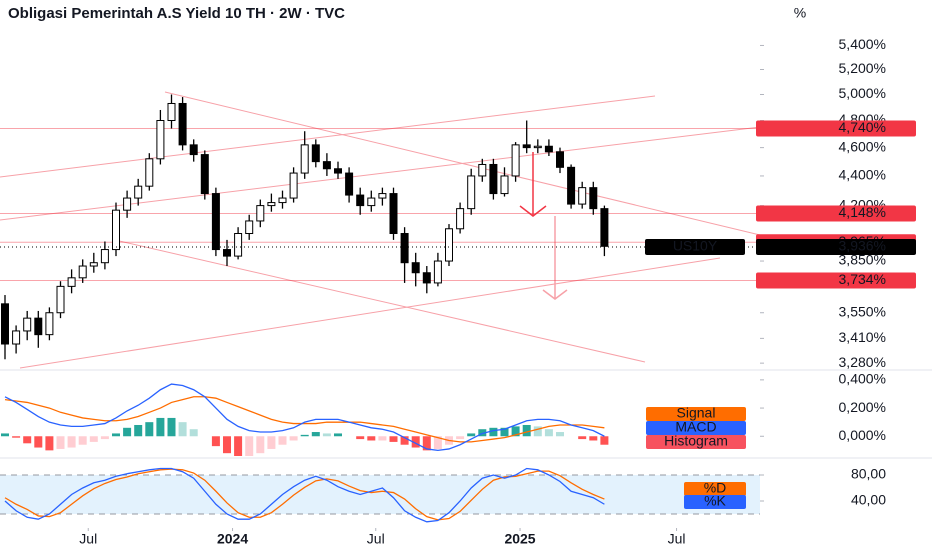  Describe the element at coordinates (862, 68) in the screenshot. I see `y-tick-label: 5,200%` at that location.